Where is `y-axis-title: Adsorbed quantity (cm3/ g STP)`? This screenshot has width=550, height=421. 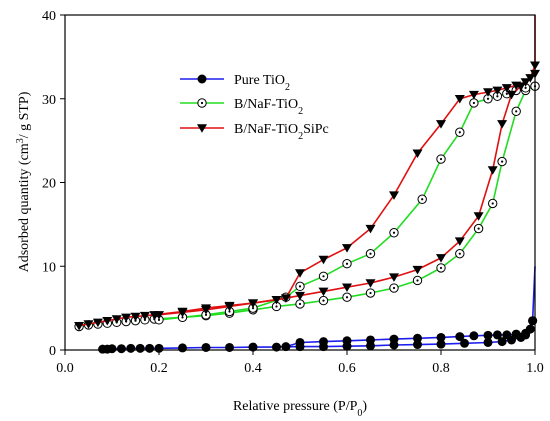
y-axis-title: Adsorbed quantity (cm3/ g STP) is located at coordinates (24, 181).